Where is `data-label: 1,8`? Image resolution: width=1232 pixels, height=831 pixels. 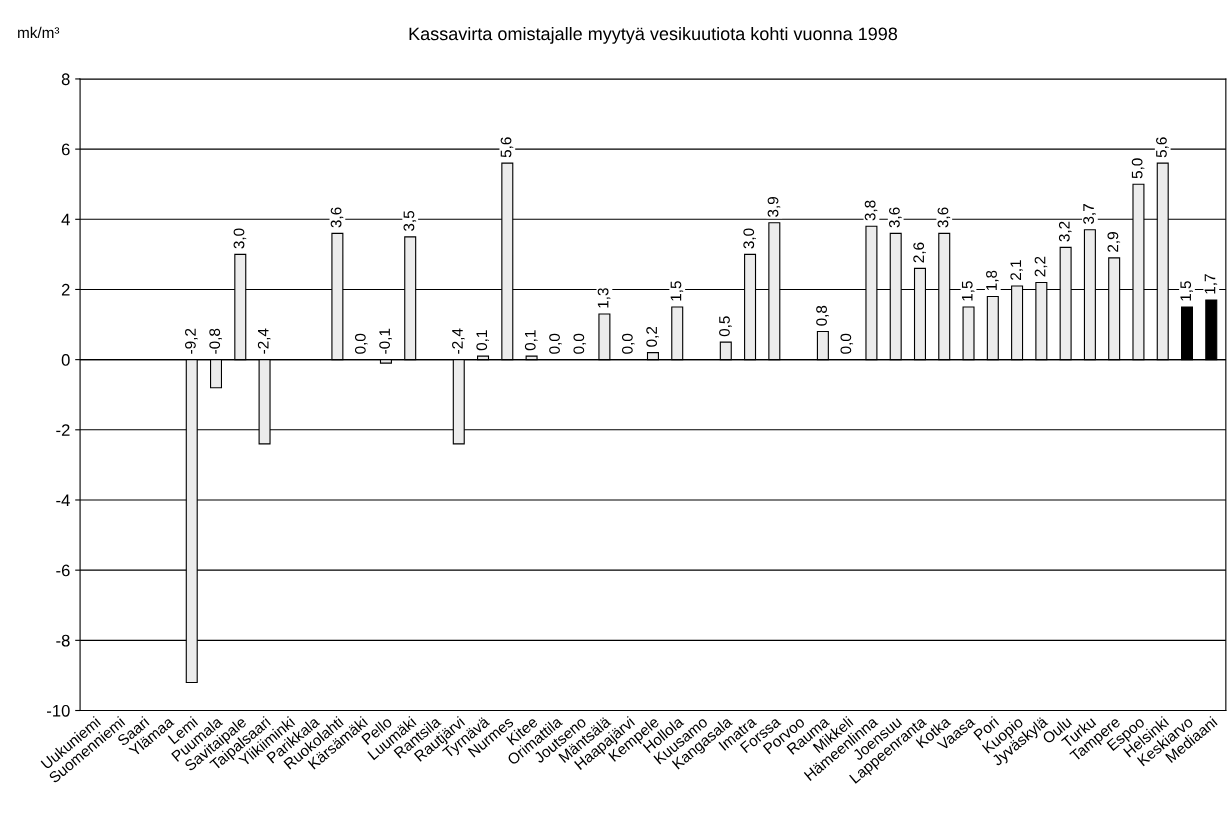
data-label: 1,8 is located at coordinates (992, 280).